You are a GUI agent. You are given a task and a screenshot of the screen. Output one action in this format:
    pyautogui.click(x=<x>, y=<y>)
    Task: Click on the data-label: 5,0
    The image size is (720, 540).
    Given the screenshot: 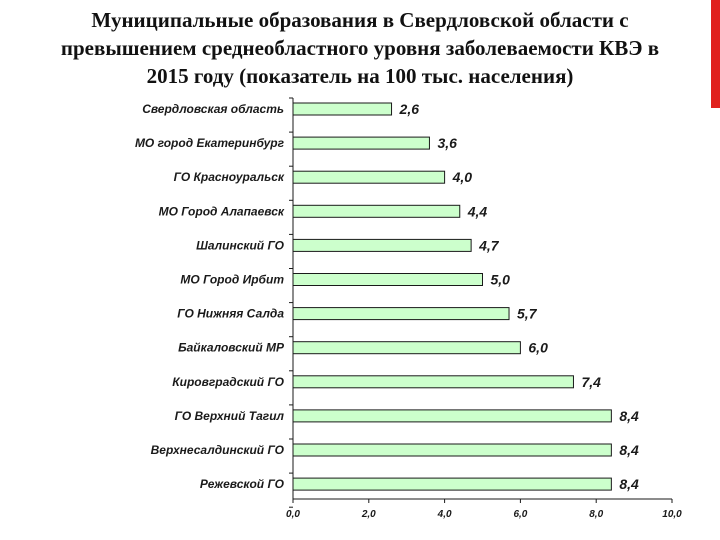 What is the action you would take?
    pyautogui.click(x=501, y=280)
    